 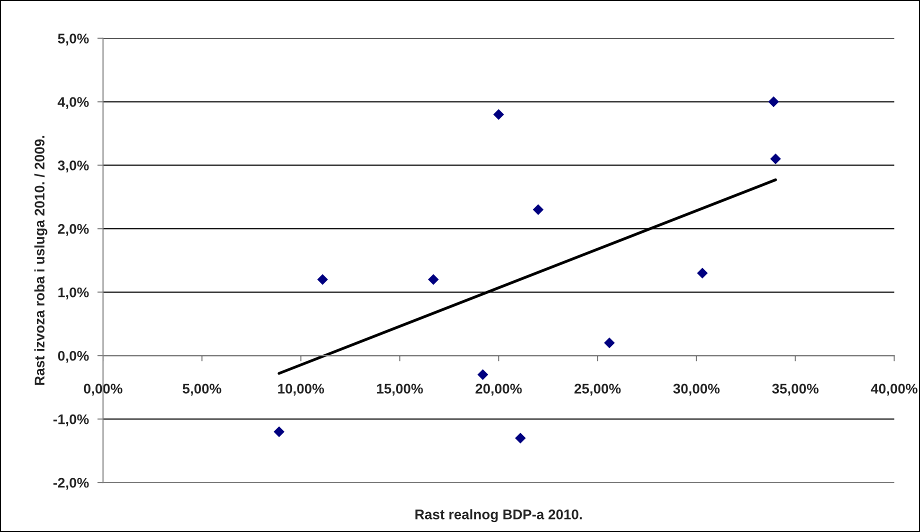 What do you see at coordinates (71, 420) in the screenshot?
I see `y-tick-label: -1,0%` at bounding box center [71, 420].